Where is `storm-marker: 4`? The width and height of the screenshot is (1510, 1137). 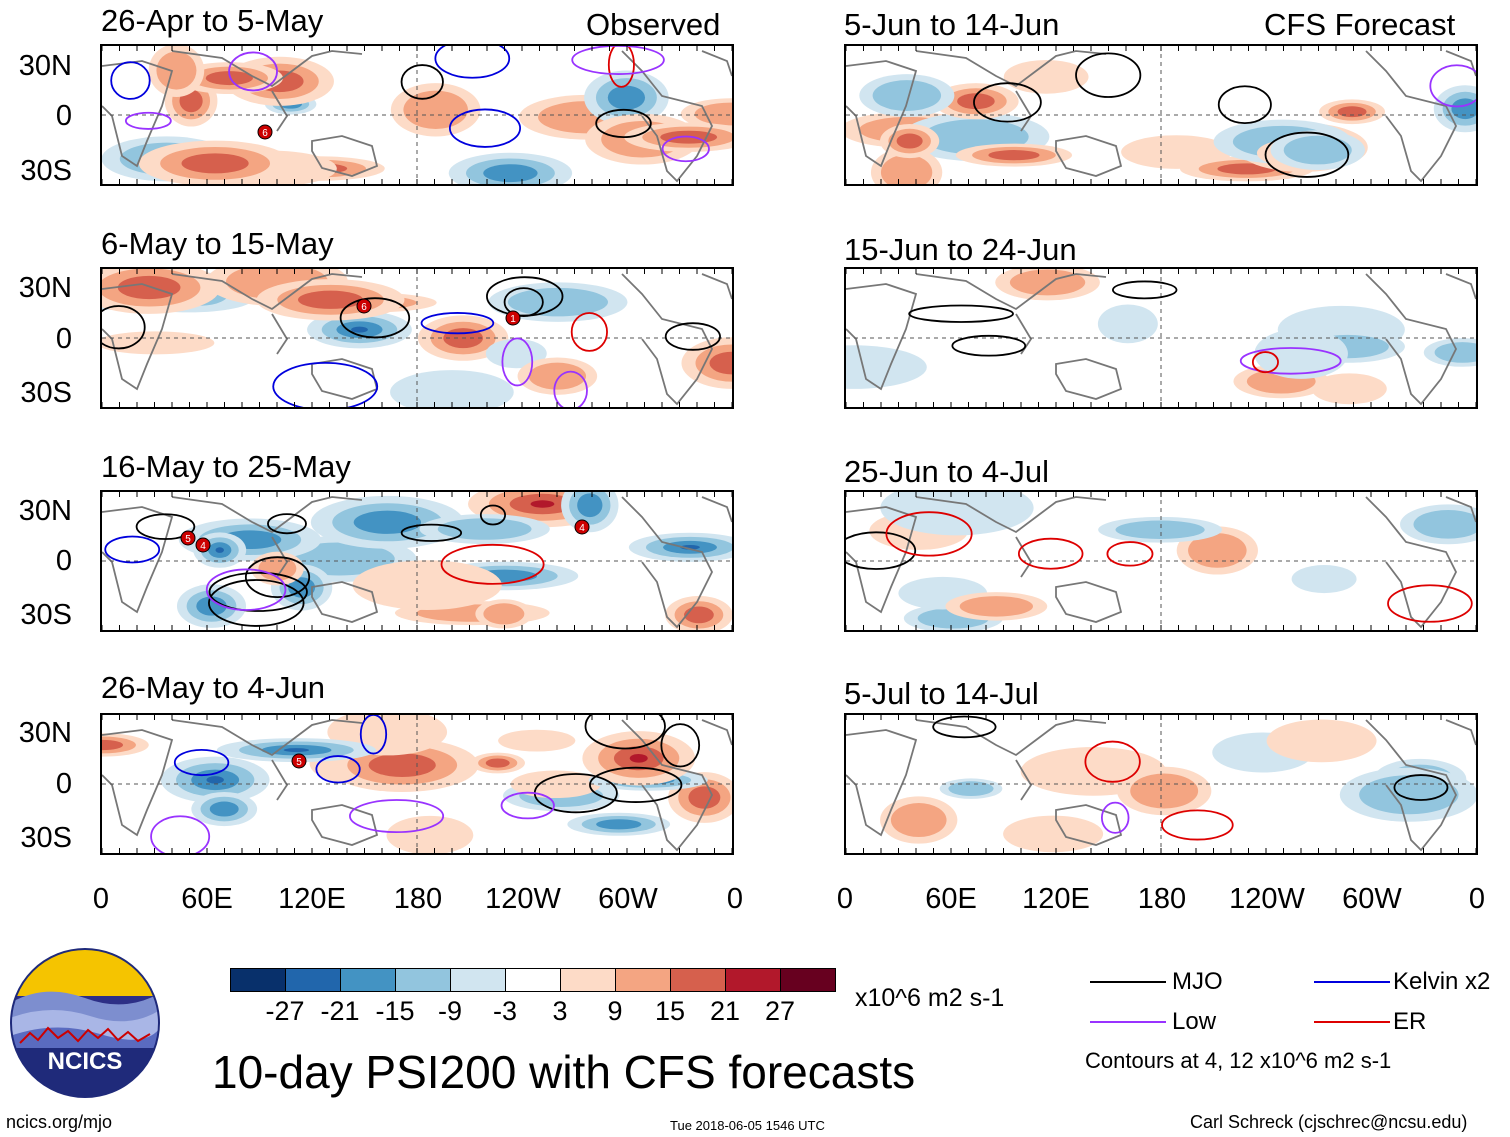
storm-marker: 4 is located at coordinates (582, 529).